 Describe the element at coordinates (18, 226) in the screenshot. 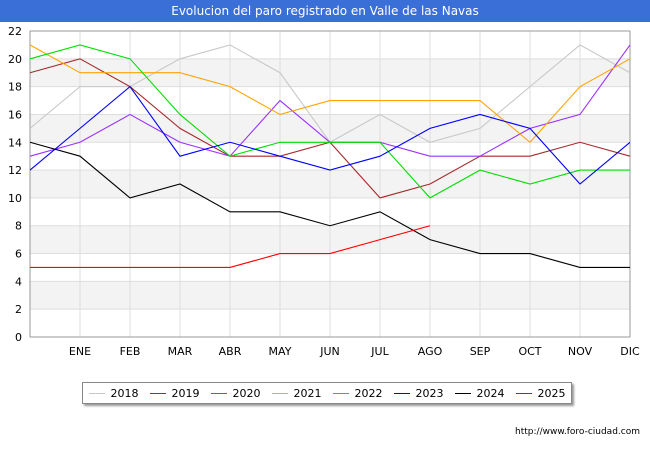

I see `y-tick-label: 8` at that location.